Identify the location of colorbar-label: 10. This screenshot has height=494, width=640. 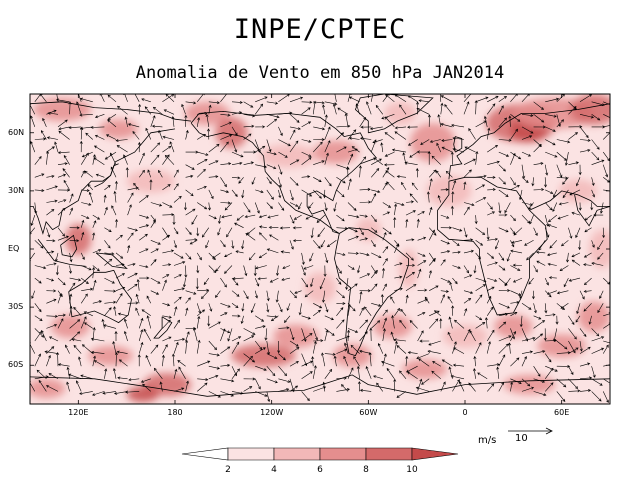
(412, 470).